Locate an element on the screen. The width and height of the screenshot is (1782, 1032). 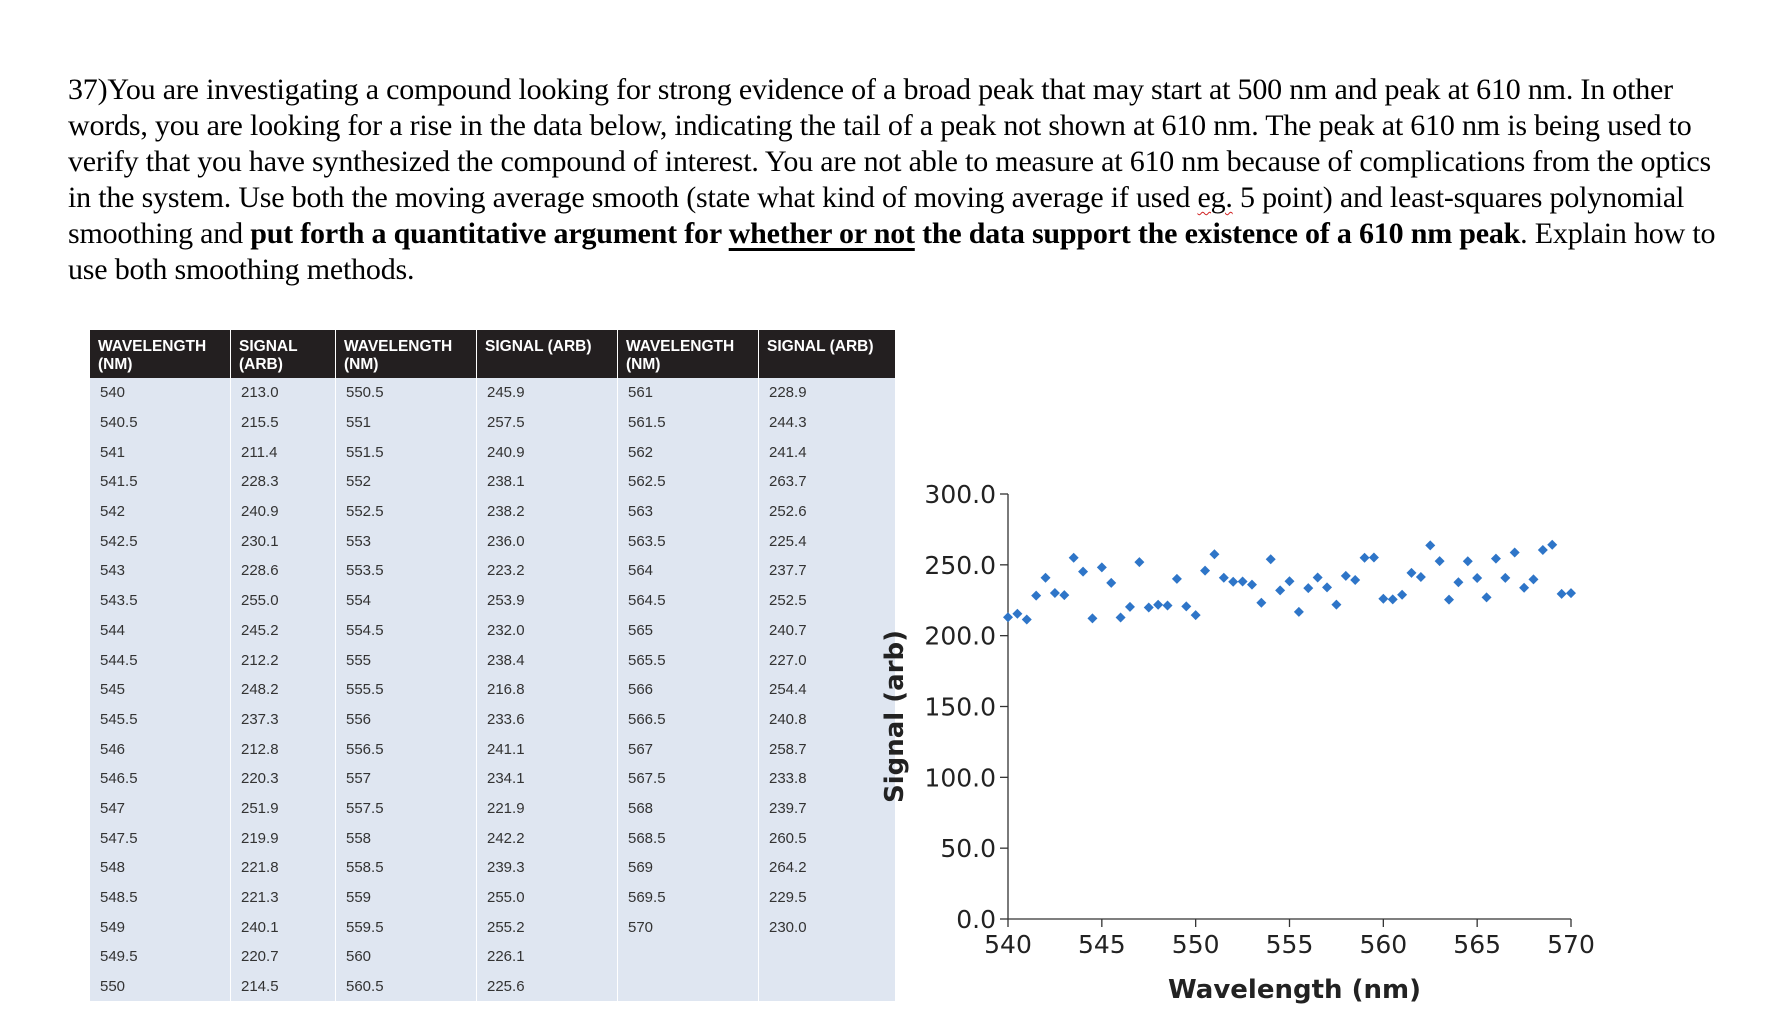
header-signal-2: SIGNAL (ARB) is located at coordinates (547, 354).